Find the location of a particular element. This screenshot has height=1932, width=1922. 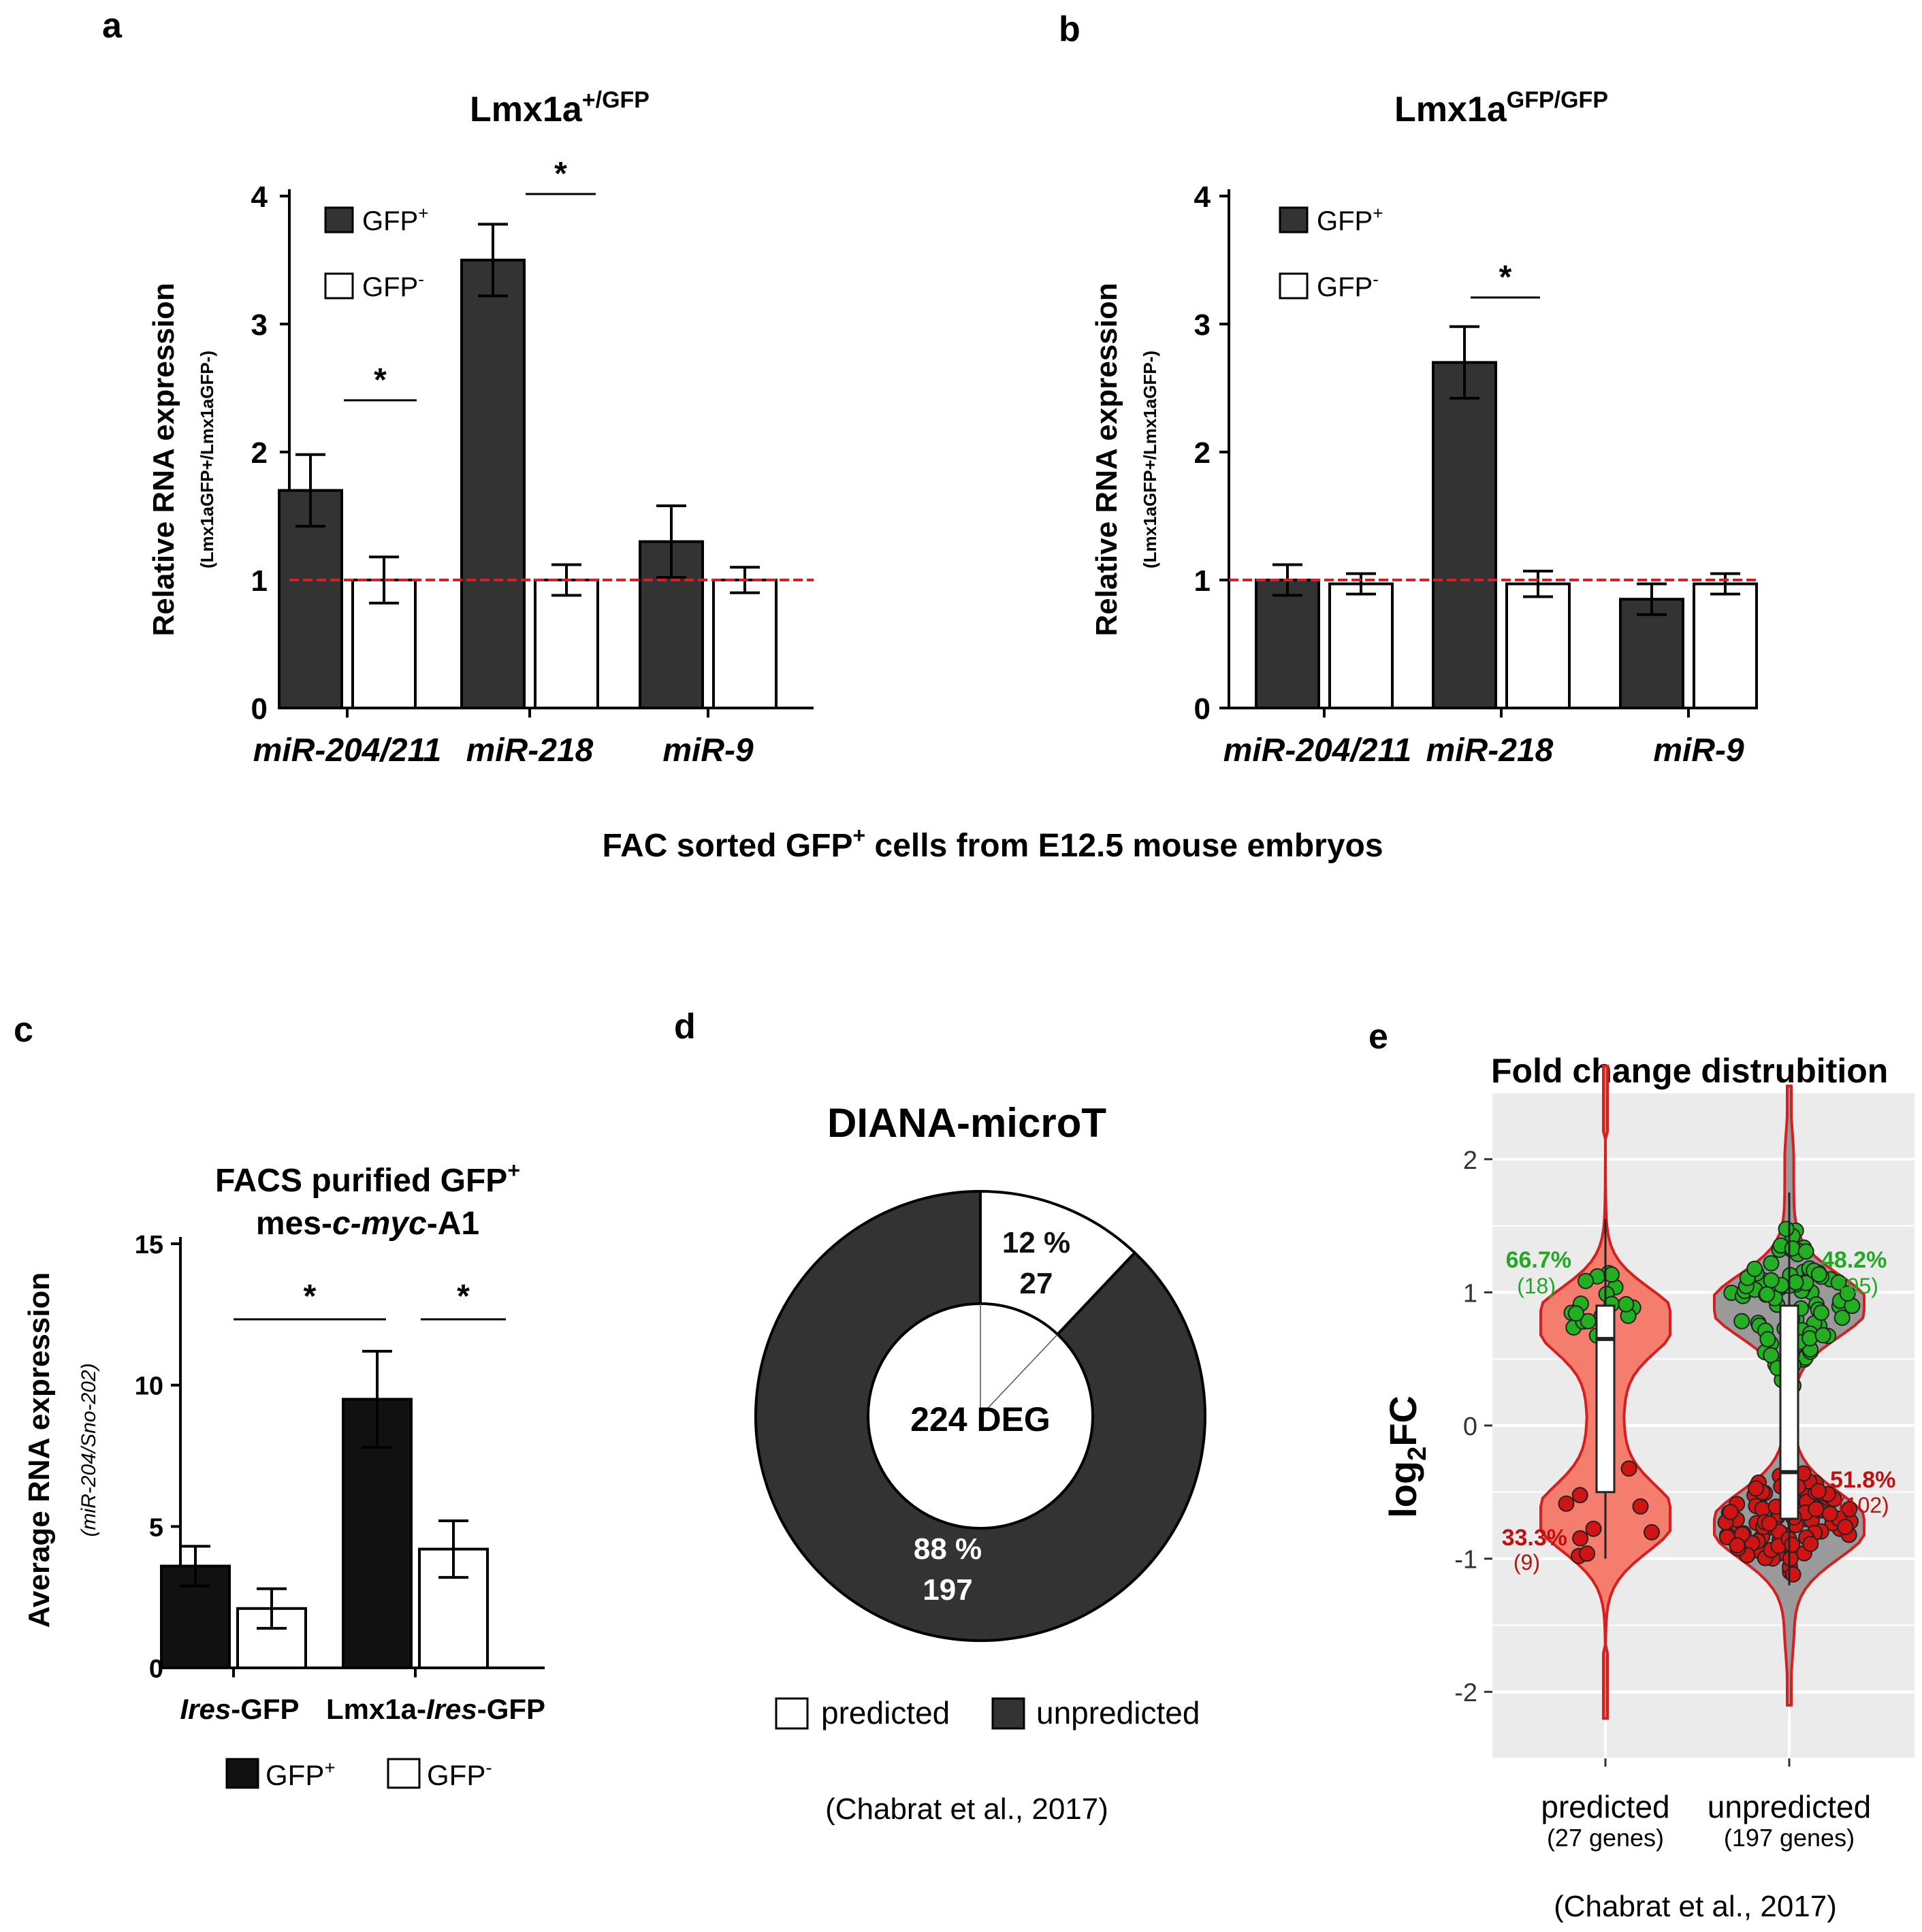

chart-a-title: Lmx1a+/GFP is located at coordinates (560, 108).